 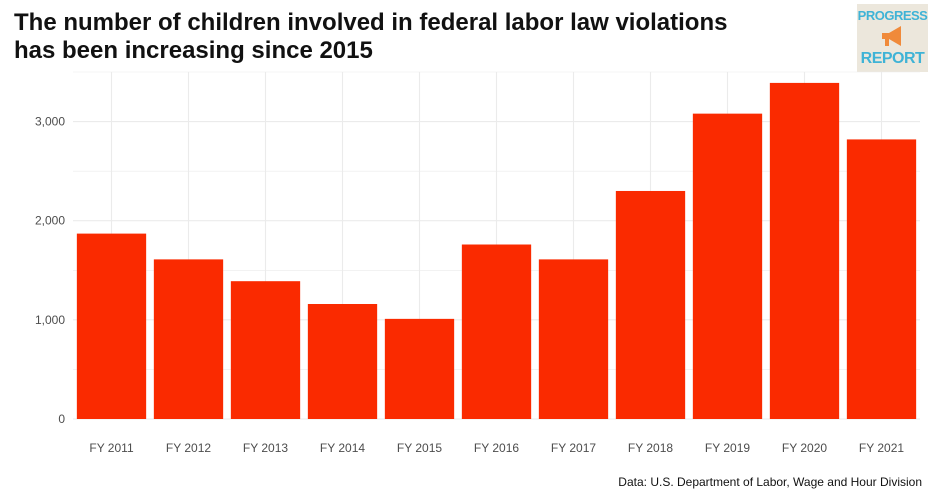 I want to click on x-tick-label: FY 2019, so click(x=727, y=448).